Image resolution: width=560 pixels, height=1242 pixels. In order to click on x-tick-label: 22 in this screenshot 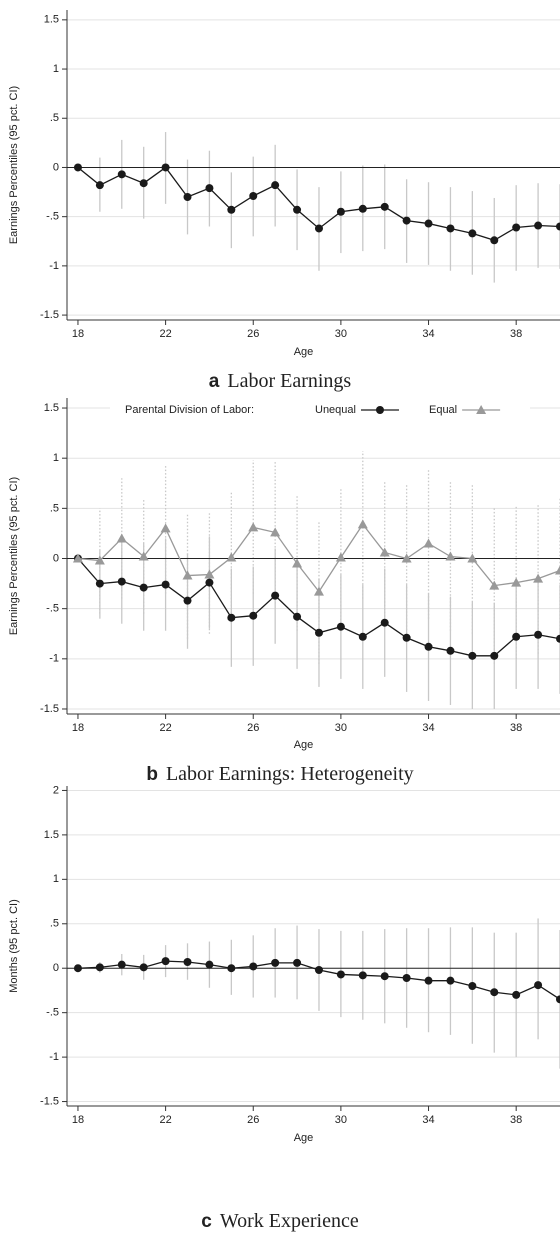, I will do `click(165, 728)`.